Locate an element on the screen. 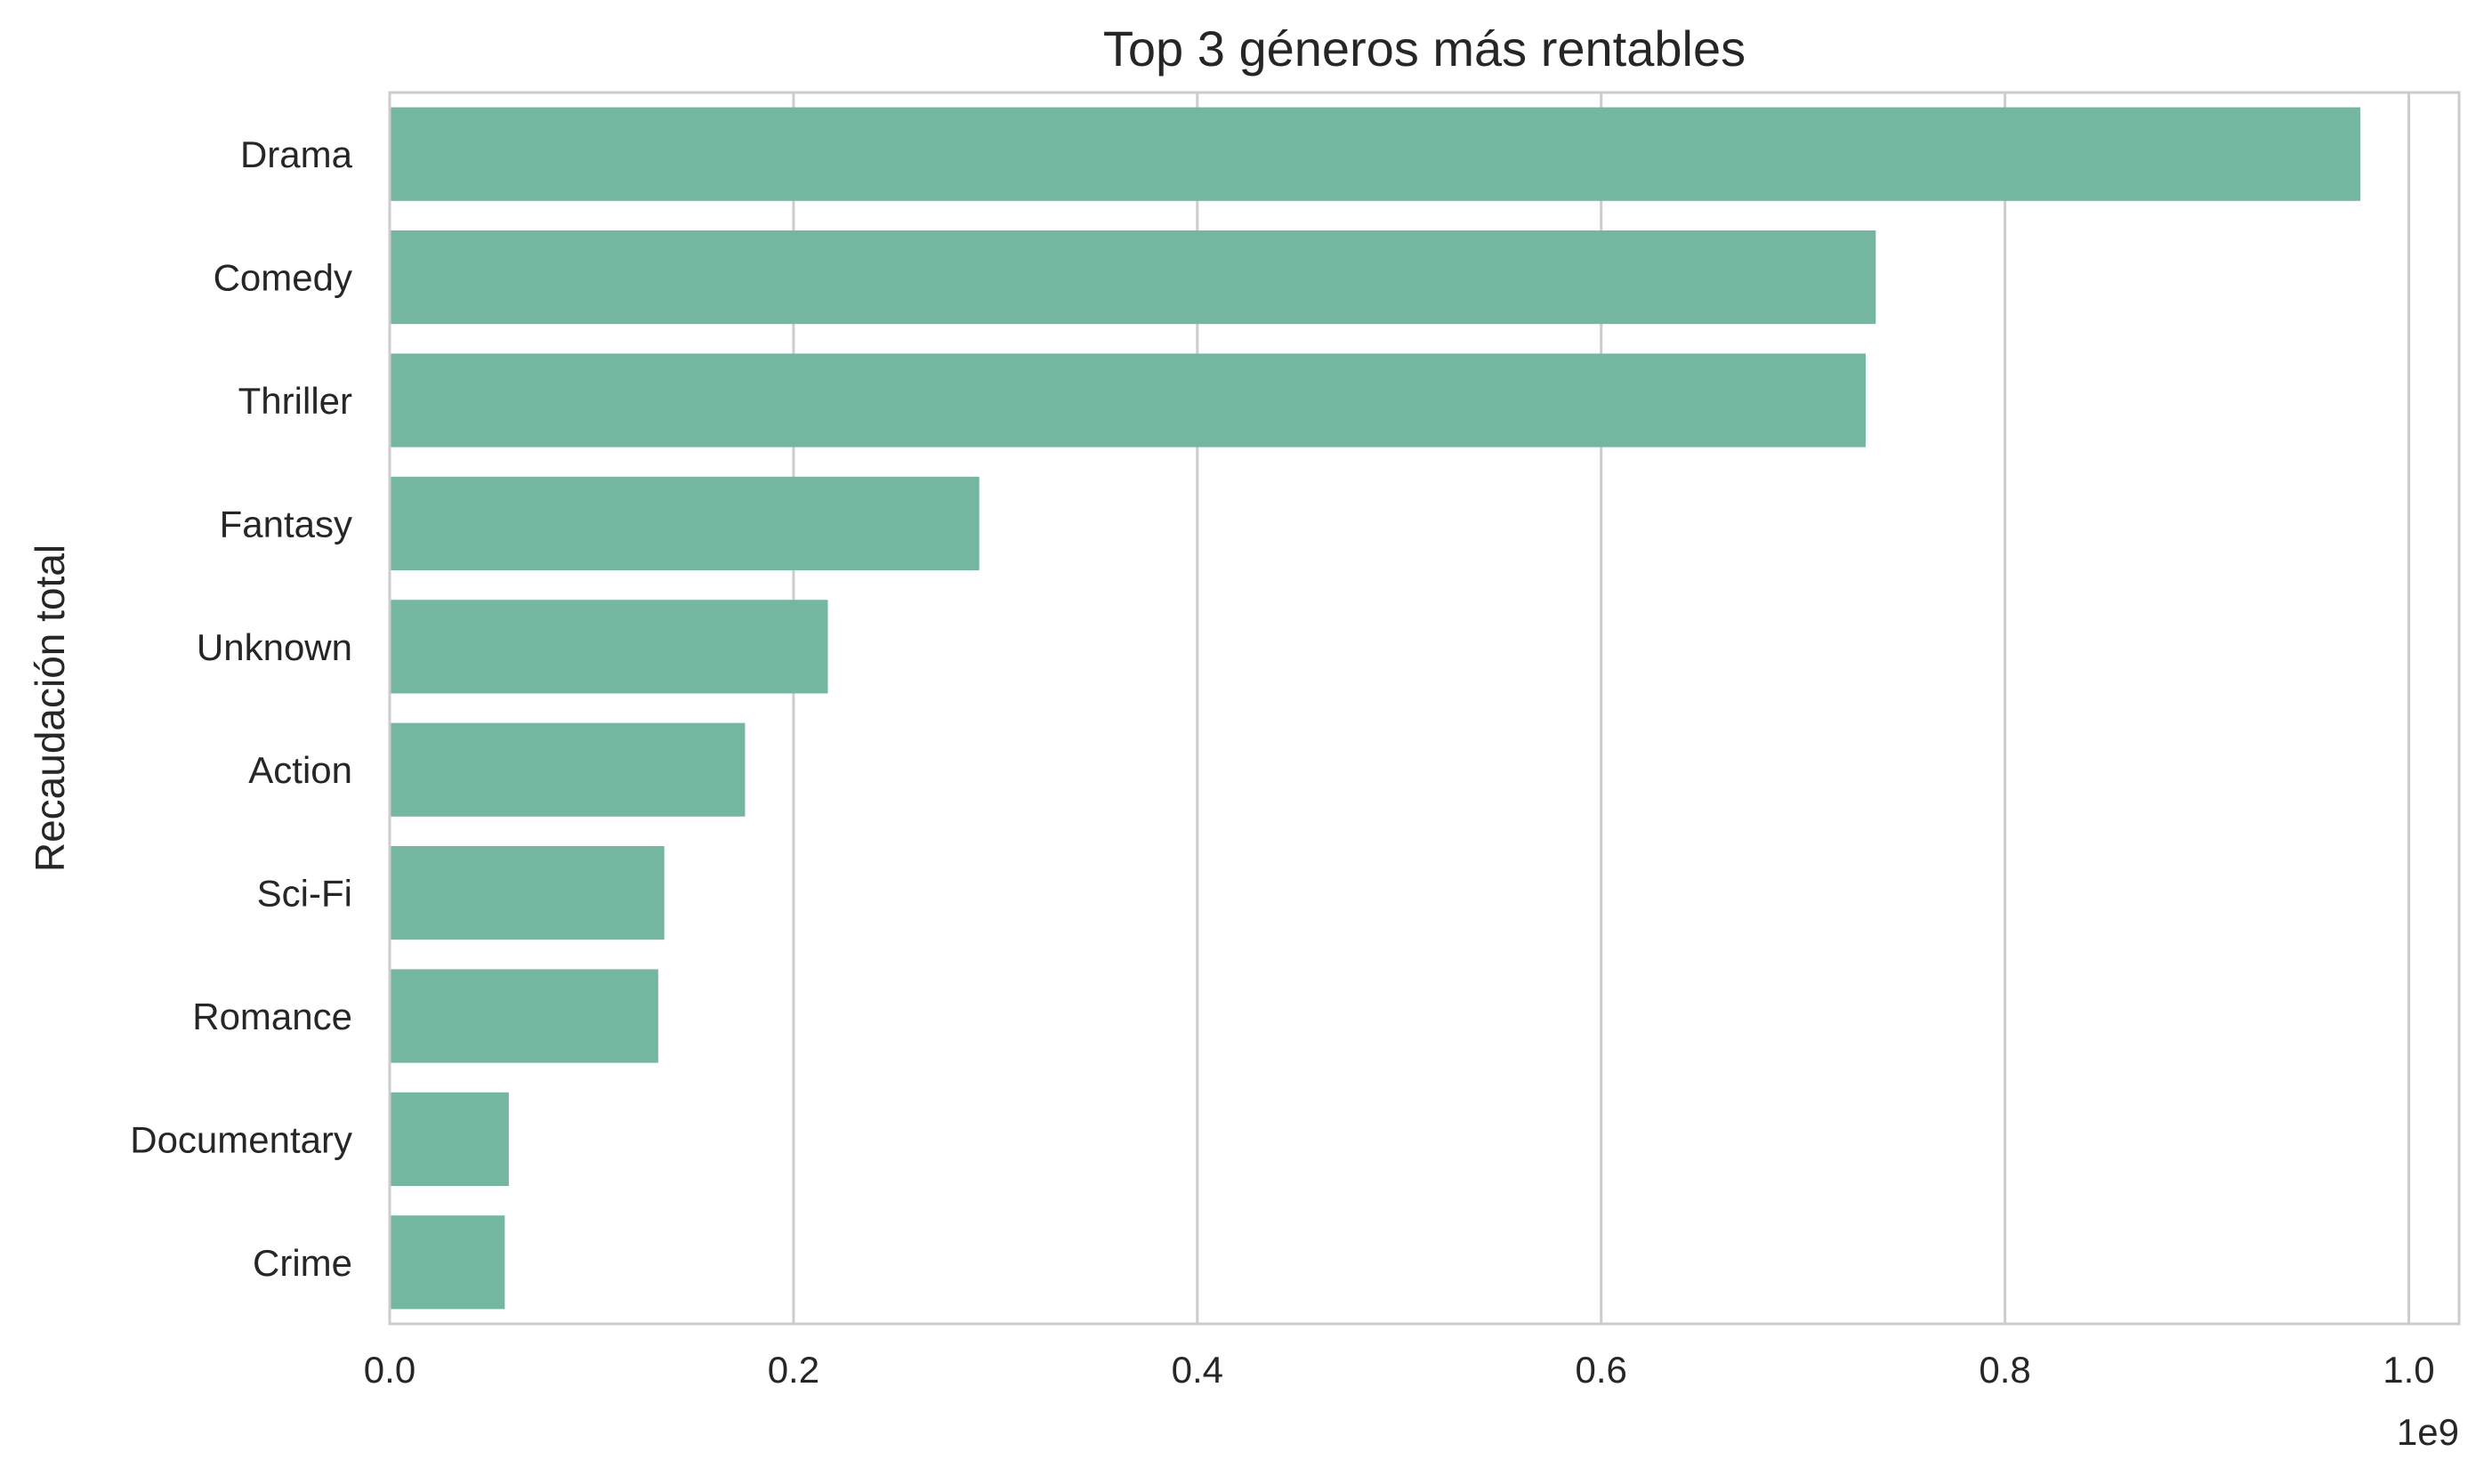 The image size is (2484, 1484). y-tick-label: Fantasy is located at coordinates (286, 523).